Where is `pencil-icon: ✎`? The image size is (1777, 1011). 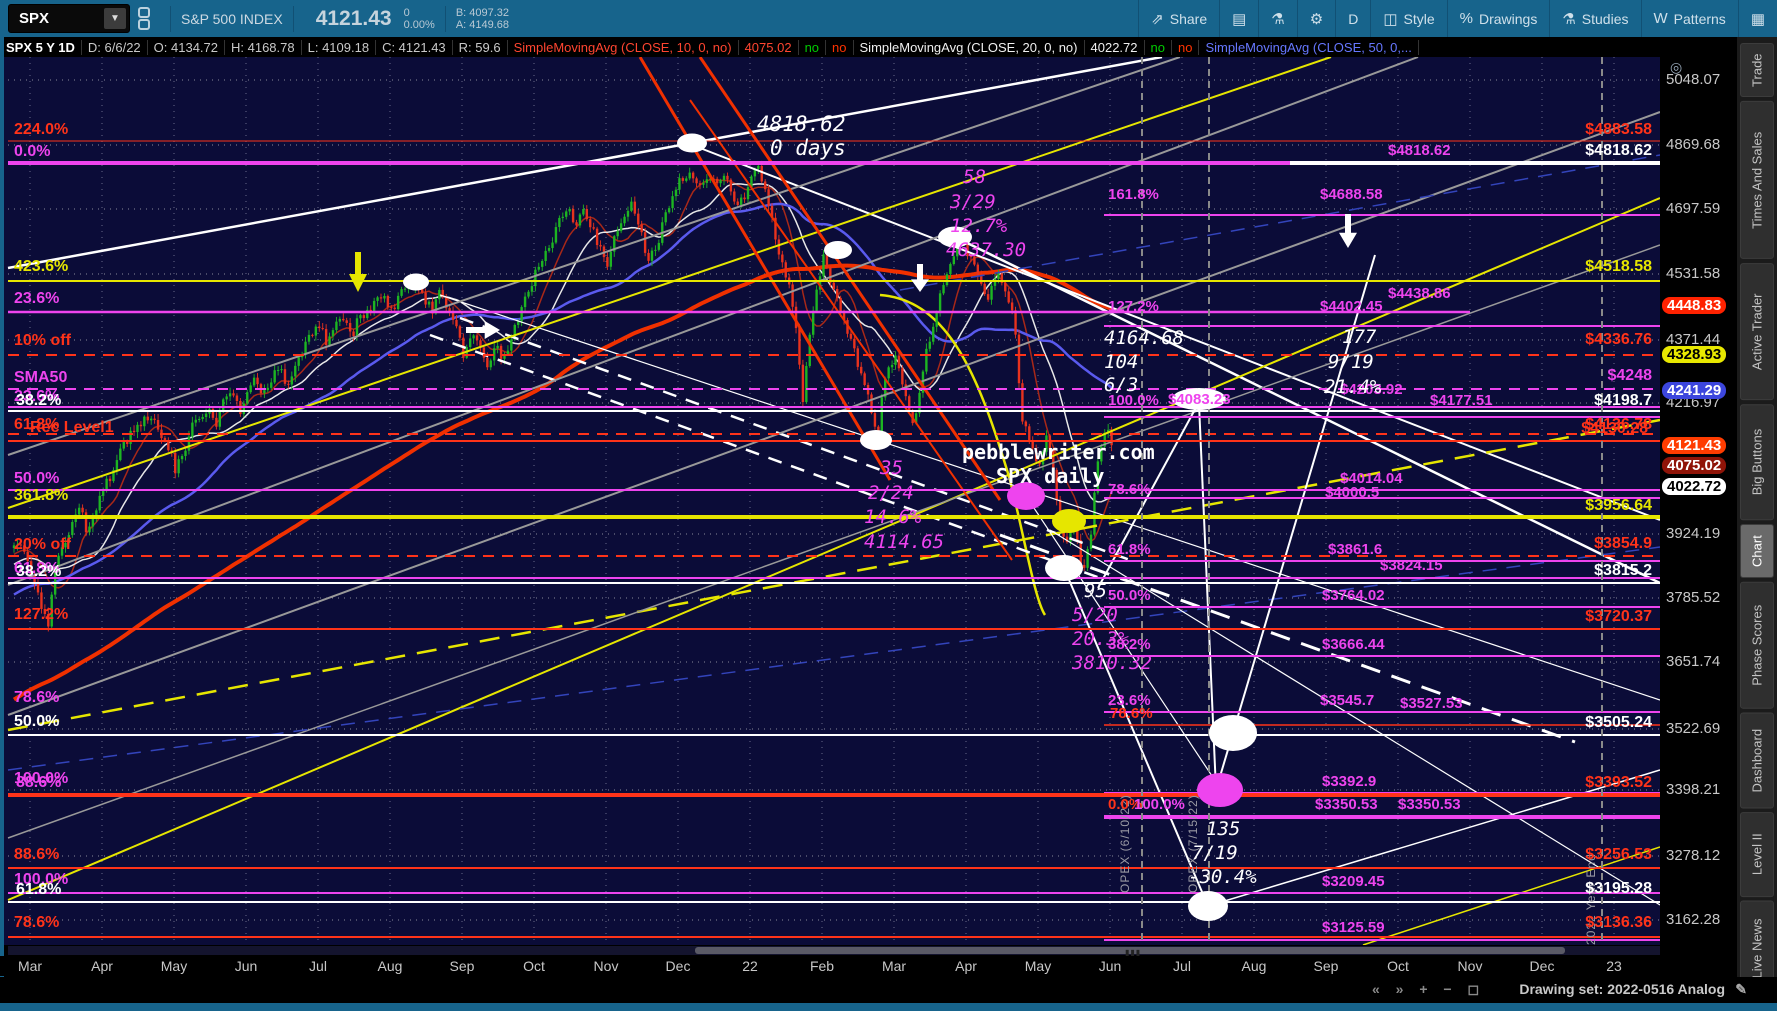 pencil-icon: ✎ is located at coordinates (1741, 989).